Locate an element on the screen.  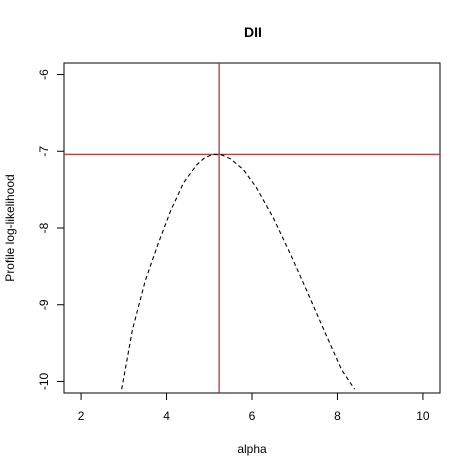
y-tick-label: -6 is located at coordinates (44, 74).